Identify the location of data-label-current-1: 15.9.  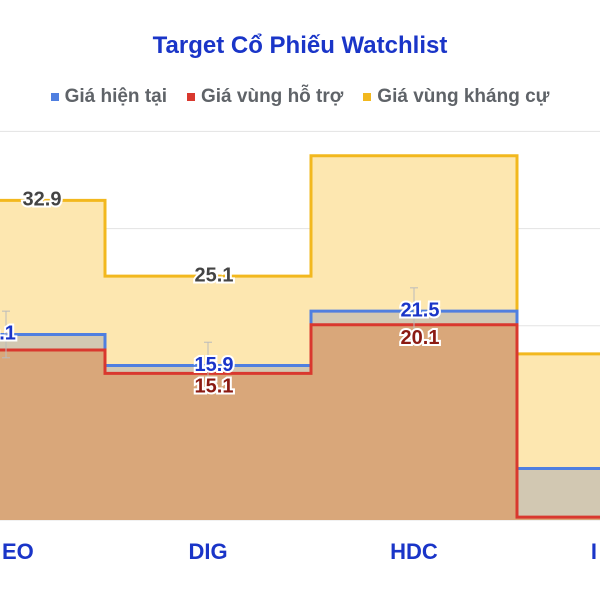
(214, 365).